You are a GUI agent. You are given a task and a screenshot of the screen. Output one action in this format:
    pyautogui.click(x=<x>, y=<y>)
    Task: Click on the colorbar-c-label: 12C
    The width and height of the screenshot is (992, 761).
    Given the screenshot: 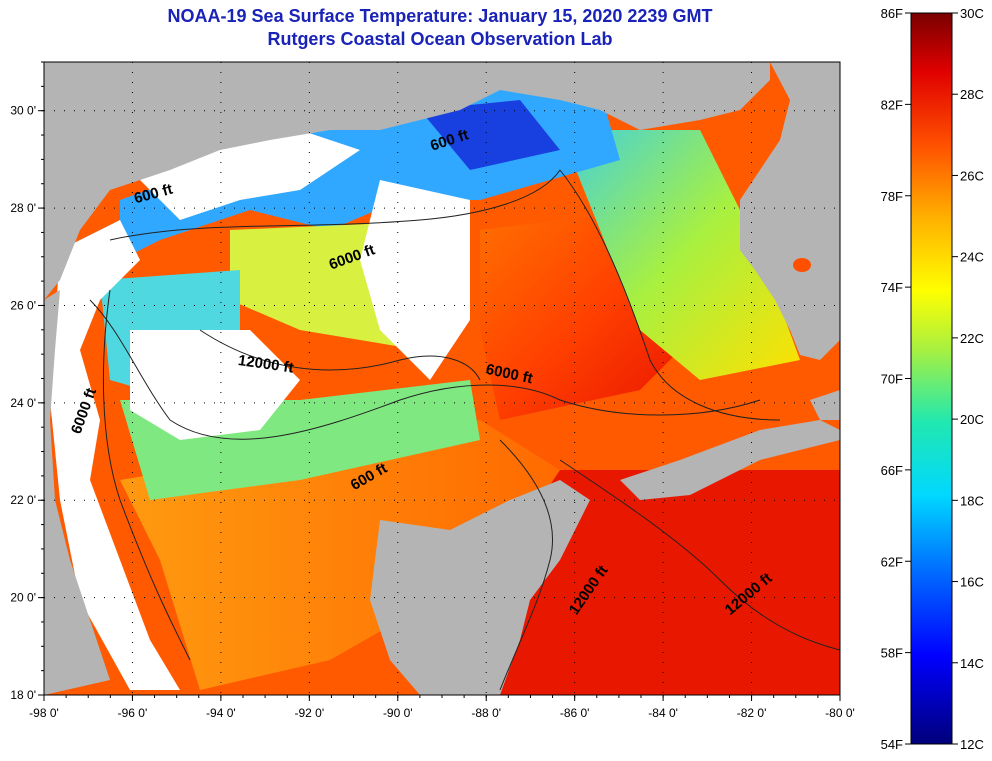 What is the action you would take?
    pyautogui.click(x=972, y=744)
    